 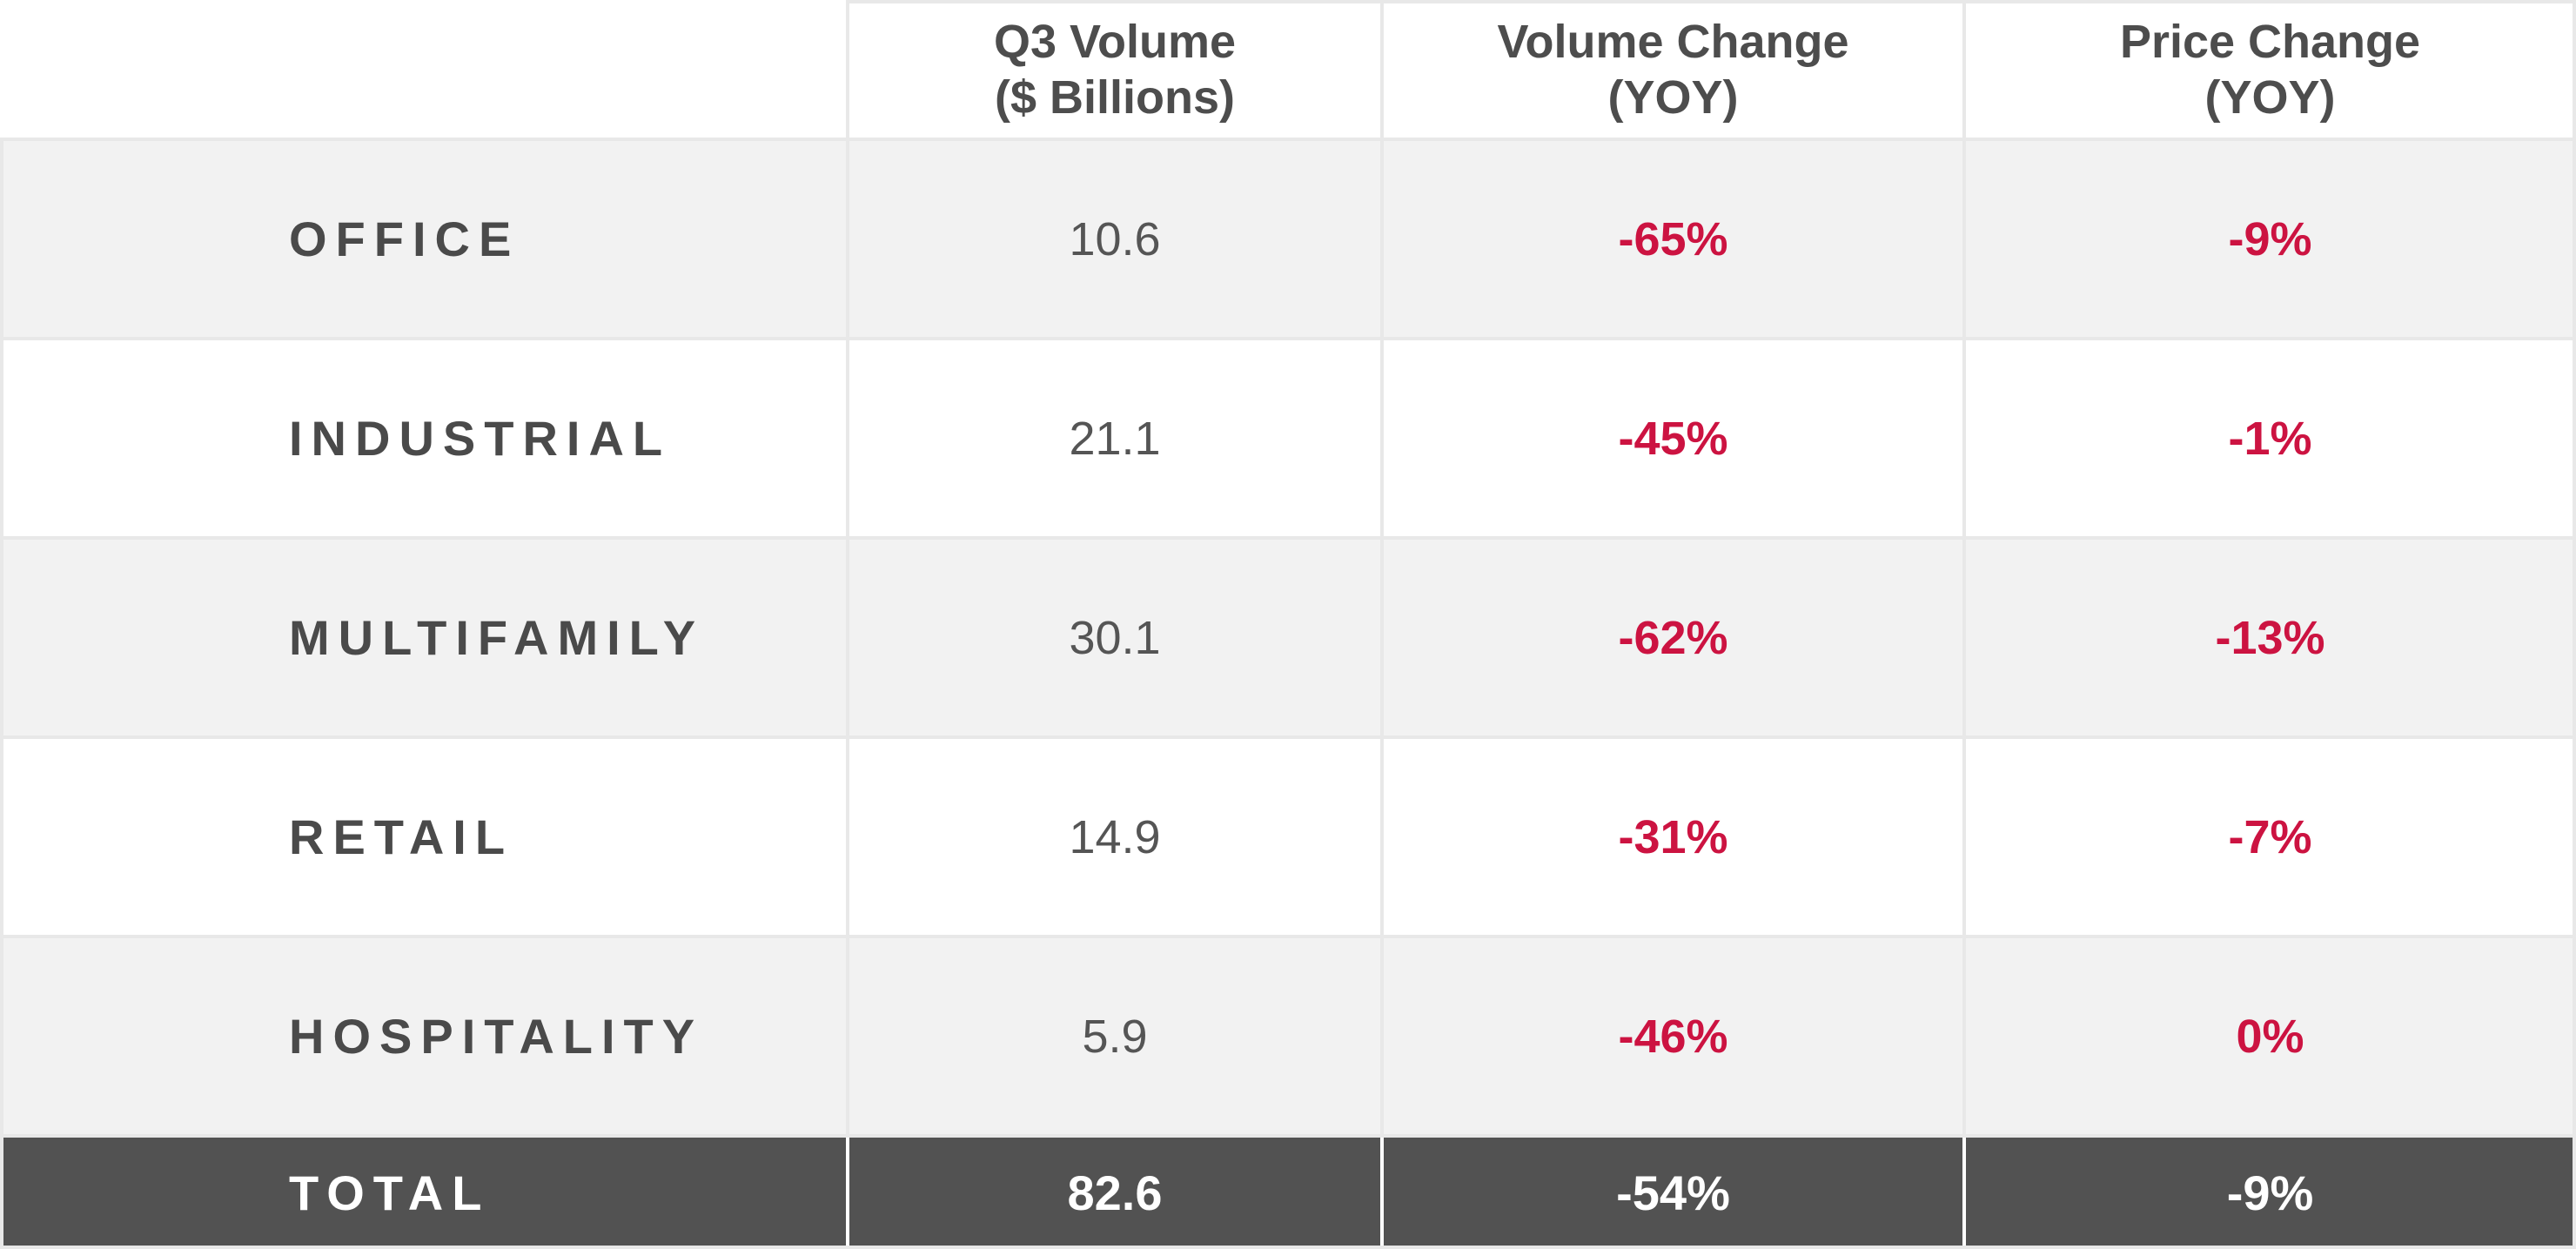 I want to click on total-volume-change-value: -54%, so click(x=1673, y=1192).